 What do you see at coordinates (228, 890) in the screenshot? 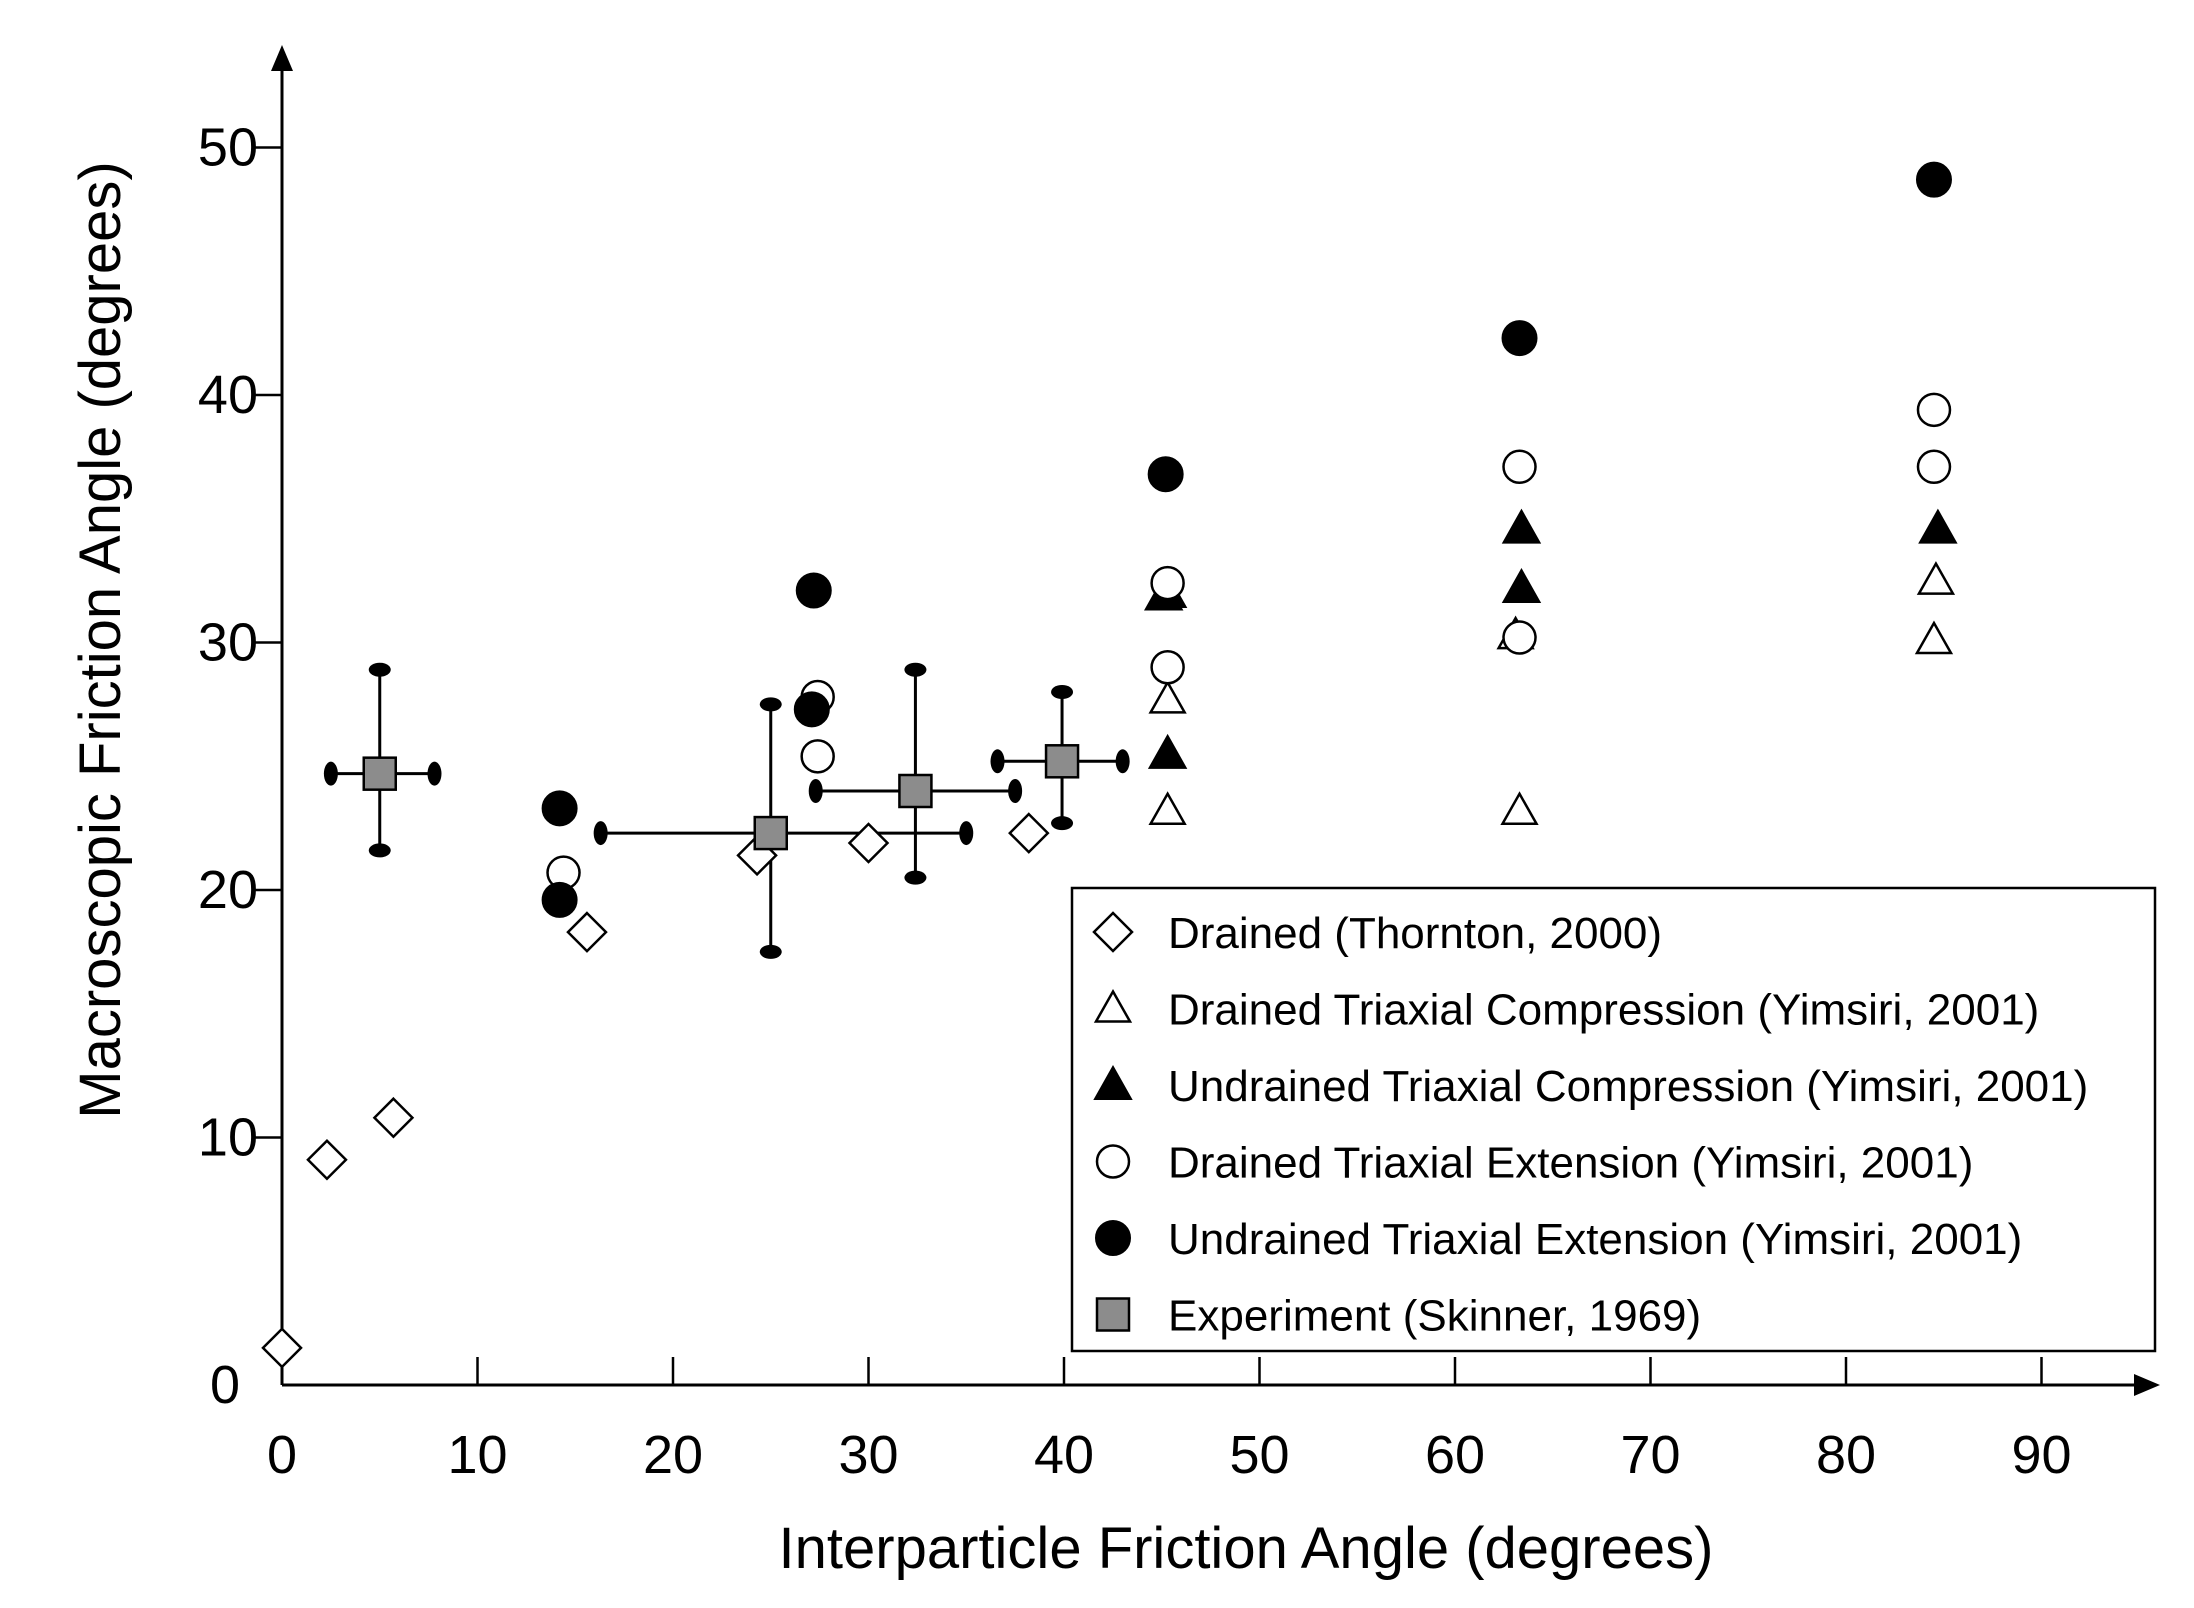
I see `y-tick-label: 20` at bounding box center [228, 890].